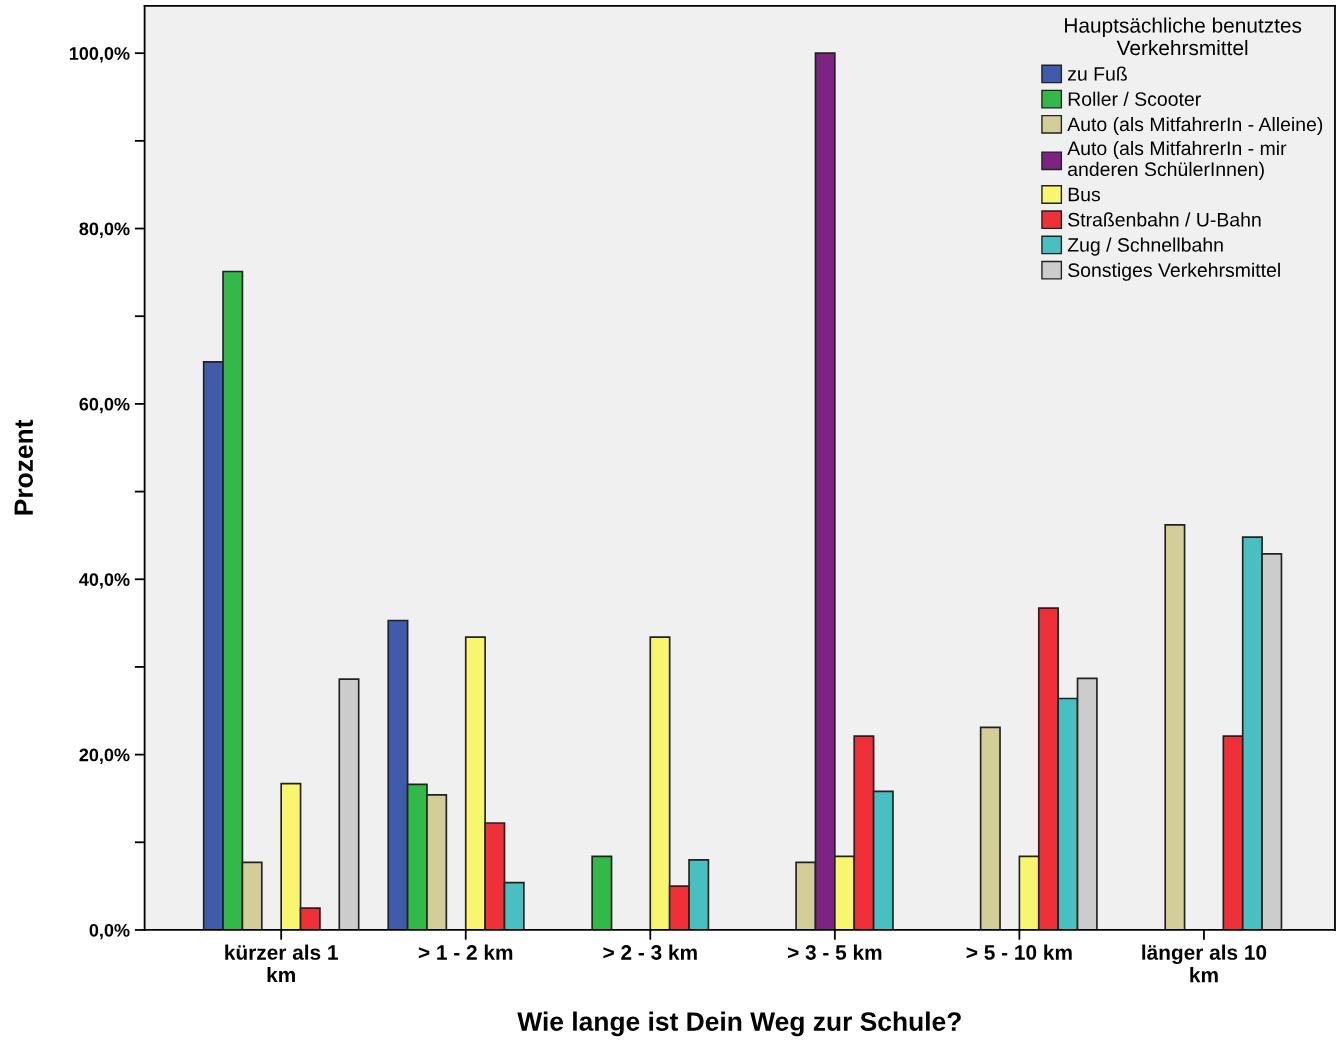 This screenshot has width=1339, height=1061. What do you see at coordinates (1164, 219) in the screenshot?
I see `legend-label: Straßenbahn / U-Bahn` at bounding box center [1164, 219].